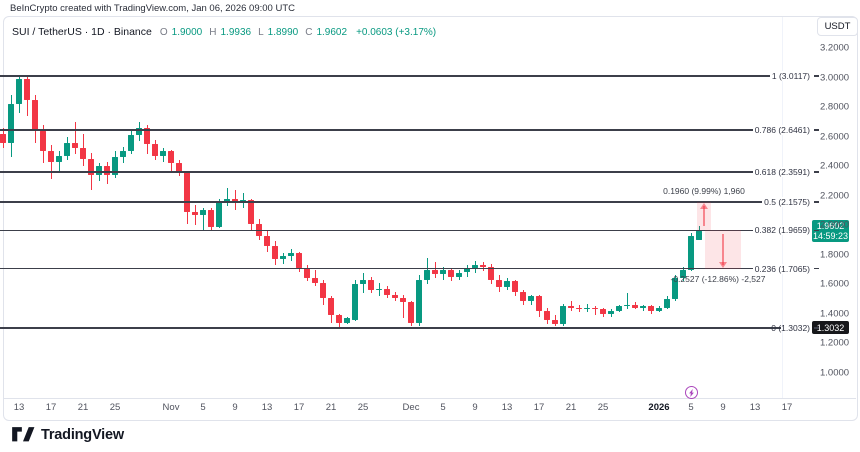 This screenshot has width=860, height=452. What do you see at coordinates (430, 398) in the screenshot?
I see `time-axis-separator` at bounding box center [430, 398].